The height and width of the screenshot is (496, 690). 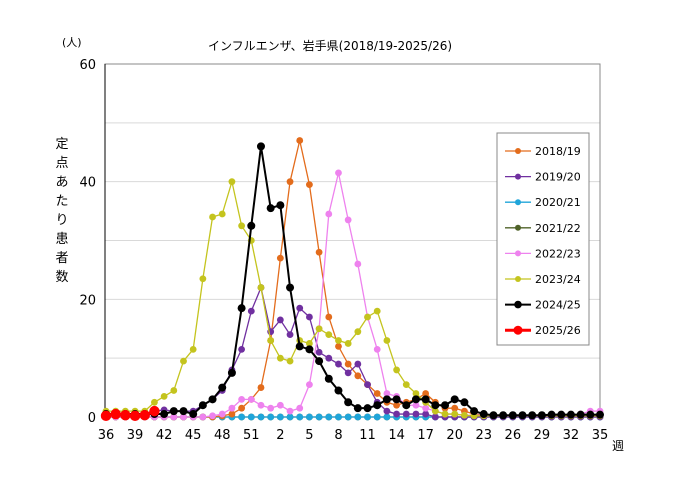 I want to click on x-tick-label: 2, so click(x=280, y=435).